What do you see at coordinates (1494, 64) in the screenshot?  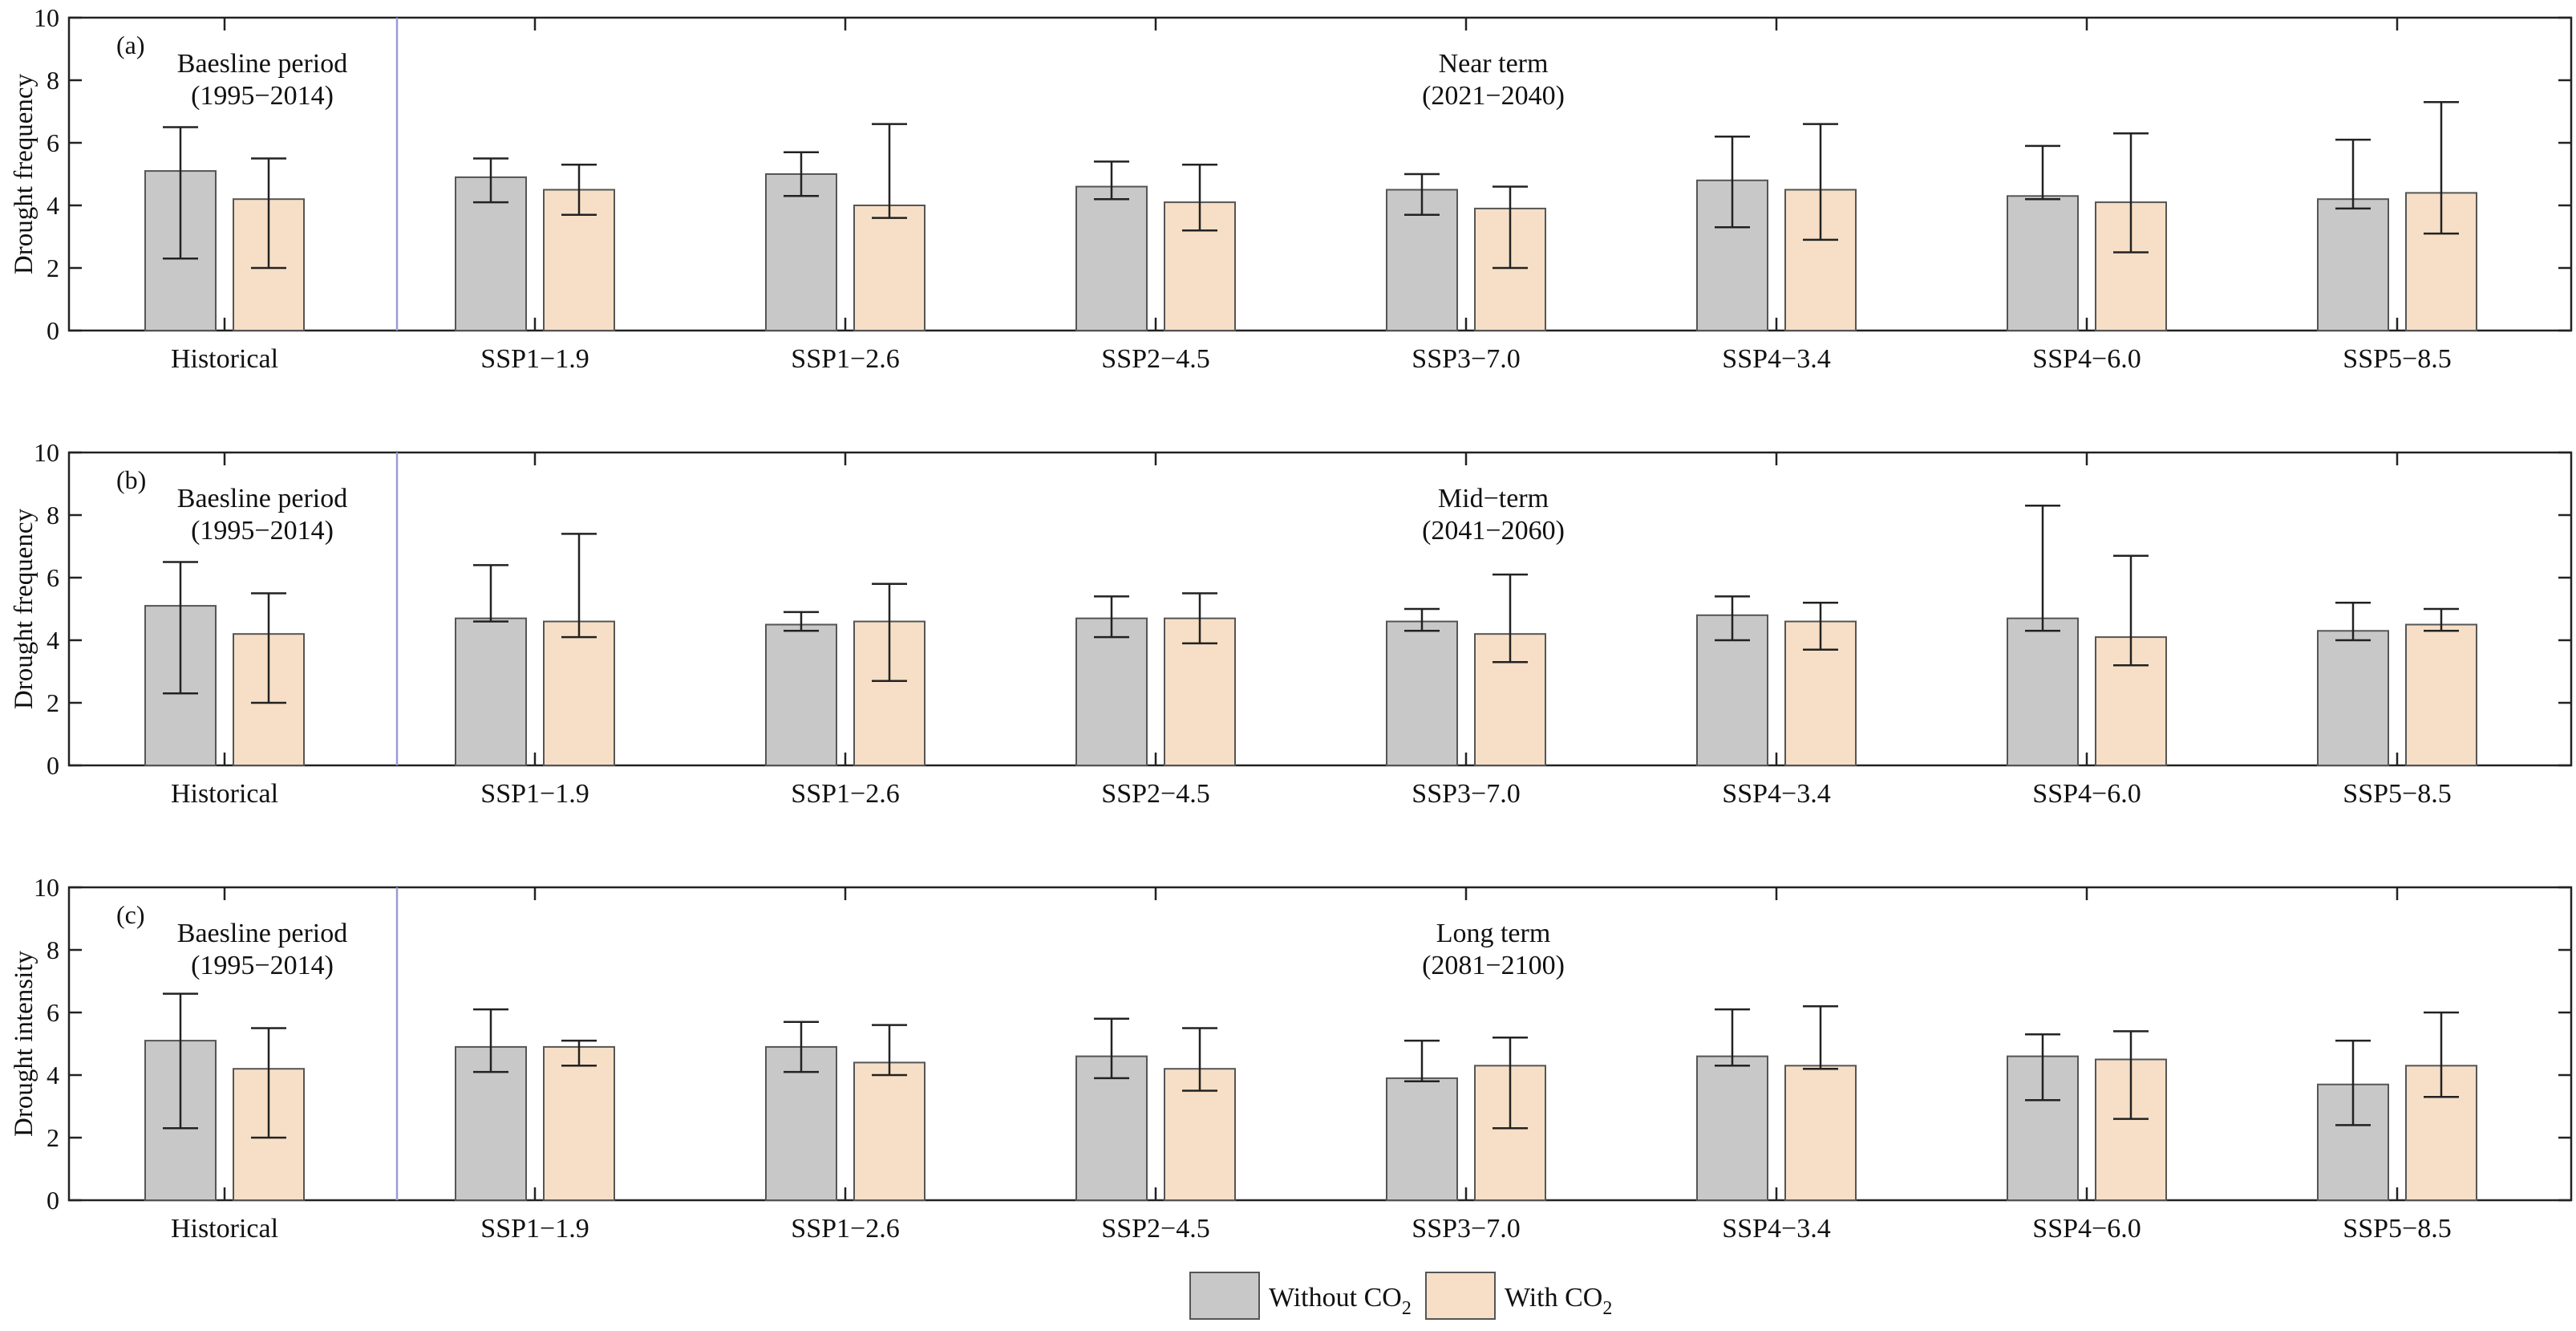 I see `period-annotation-title: Near term` at bounding box center [1494, 64].